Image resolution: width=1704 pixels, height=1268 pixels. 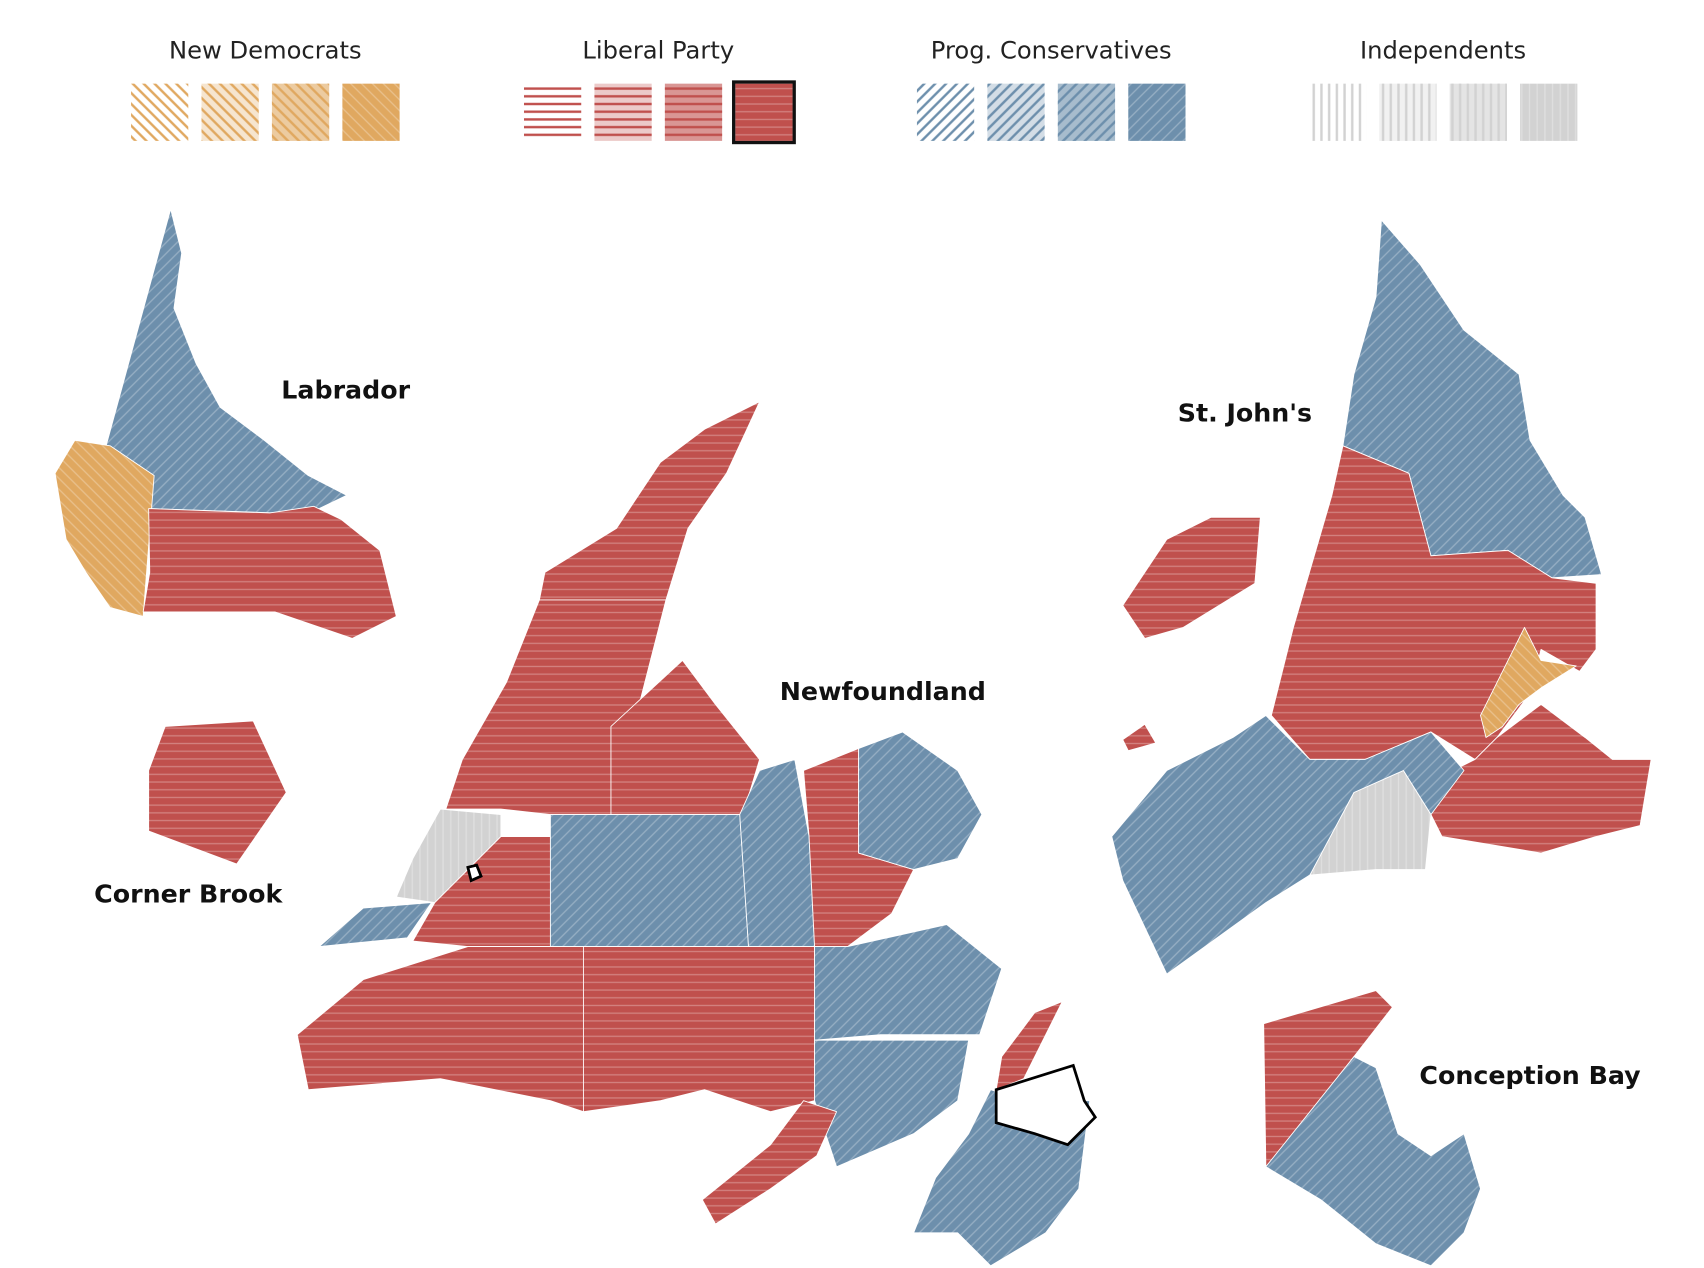 What do you see at coordinates (474, 873) in the screenshot?
I see `corner-brook-outline` at bounding box center [474, 873].